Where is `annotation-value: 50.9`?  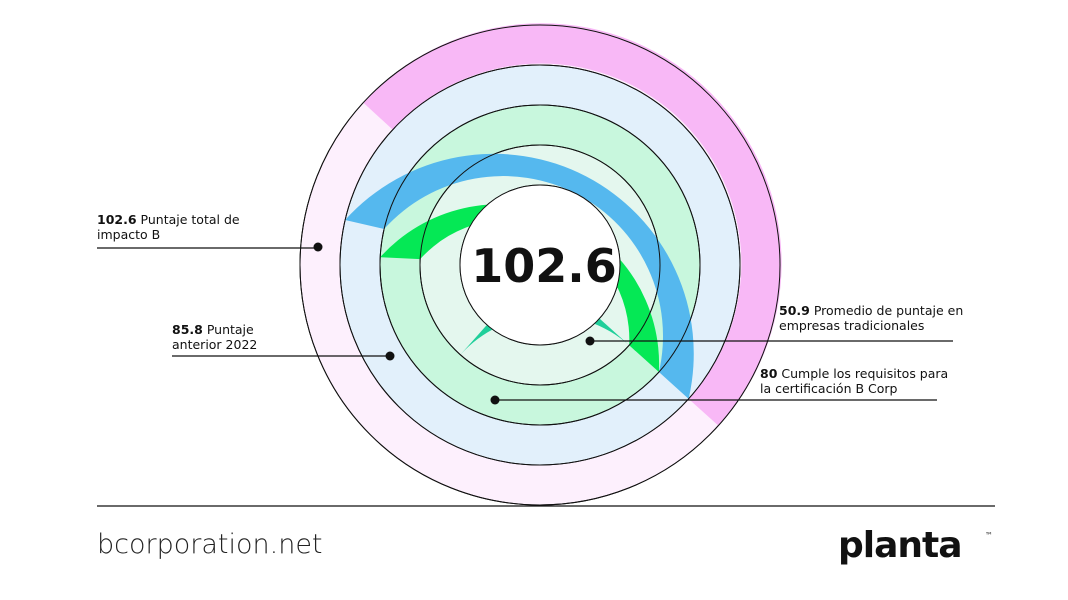
annotation-value: 50.9 is located at coordinates (794, 310).